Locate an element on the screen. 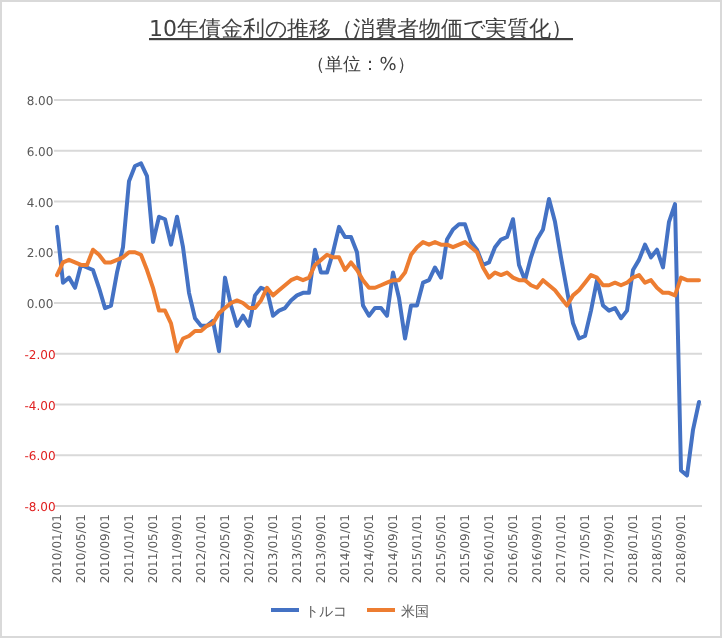  chart-title: 10年債金利の推移（消費者物価で実質化） is located at coordinates (361, 29).